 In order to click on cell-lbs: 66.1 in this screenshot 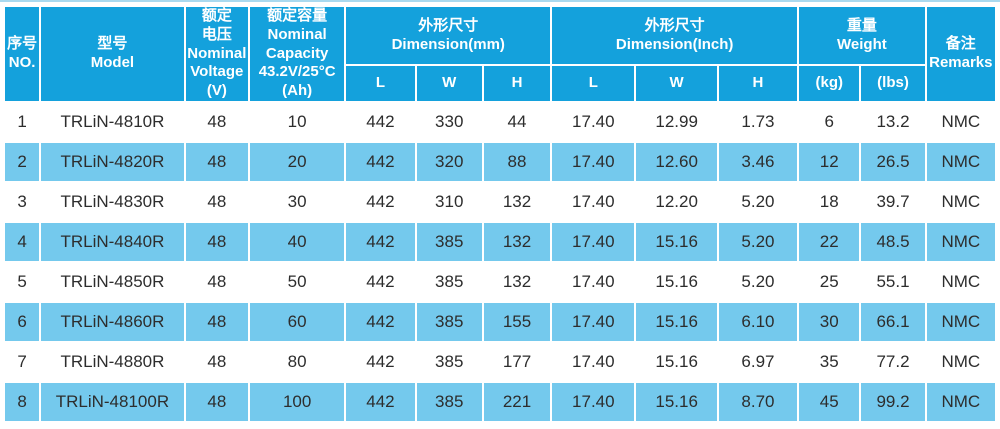, I will do `click(893, 321)`.